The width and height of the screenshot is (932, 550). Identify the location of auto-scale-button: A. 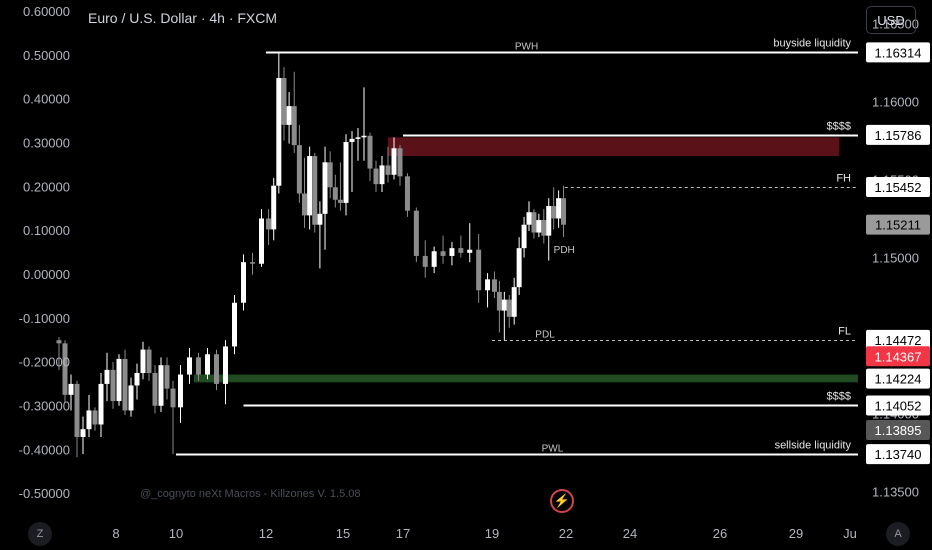
(898, 534).